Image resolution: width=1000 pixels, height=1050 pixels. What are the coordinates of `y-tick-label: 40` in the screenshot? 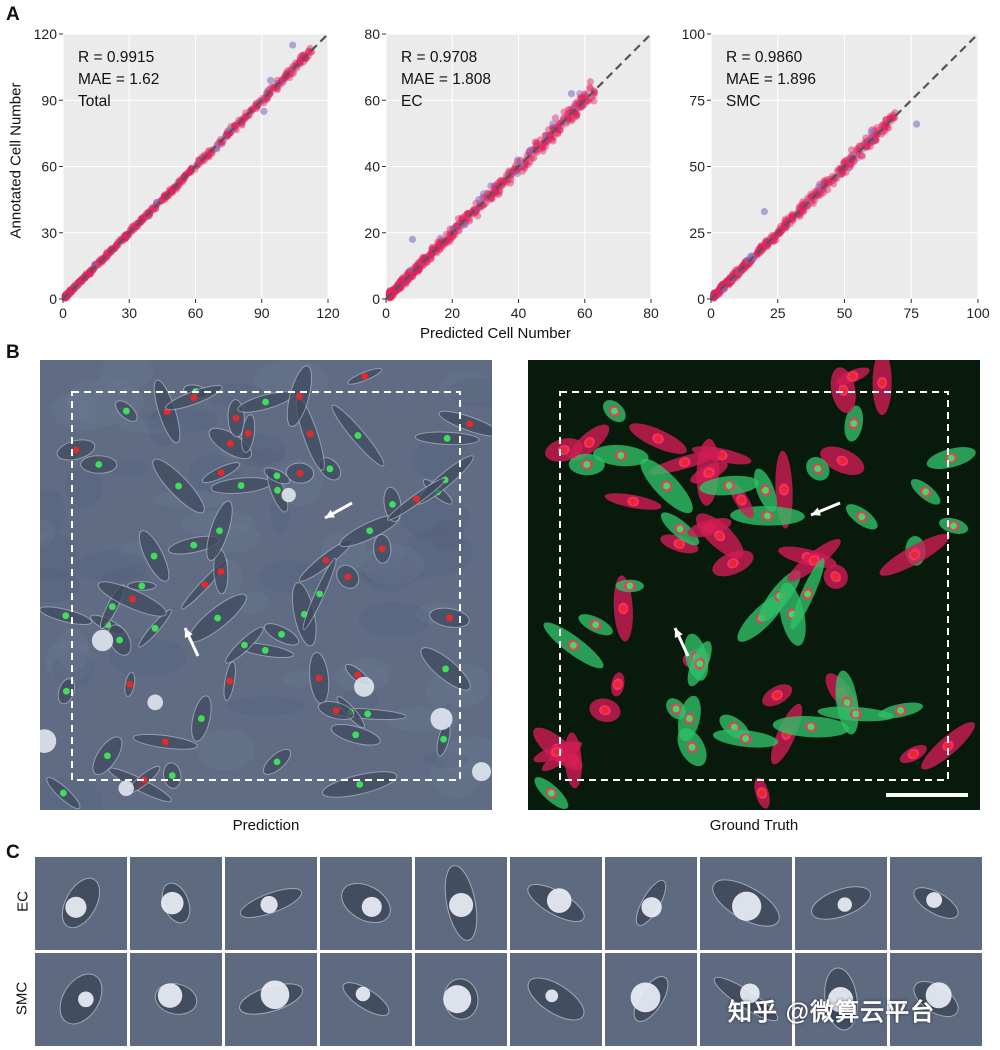 It's located at (372, 167).